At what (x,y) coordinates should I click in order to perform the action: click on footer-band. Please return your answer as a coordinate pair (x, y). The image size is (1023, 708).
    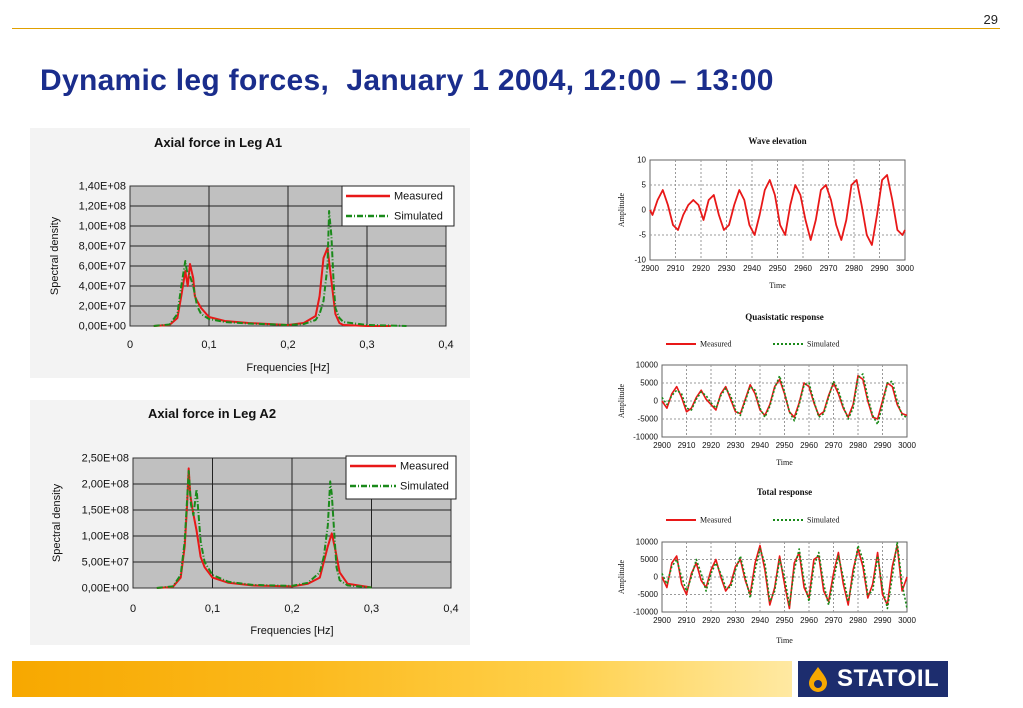
    Looking at the image, I should click on (402, 679).